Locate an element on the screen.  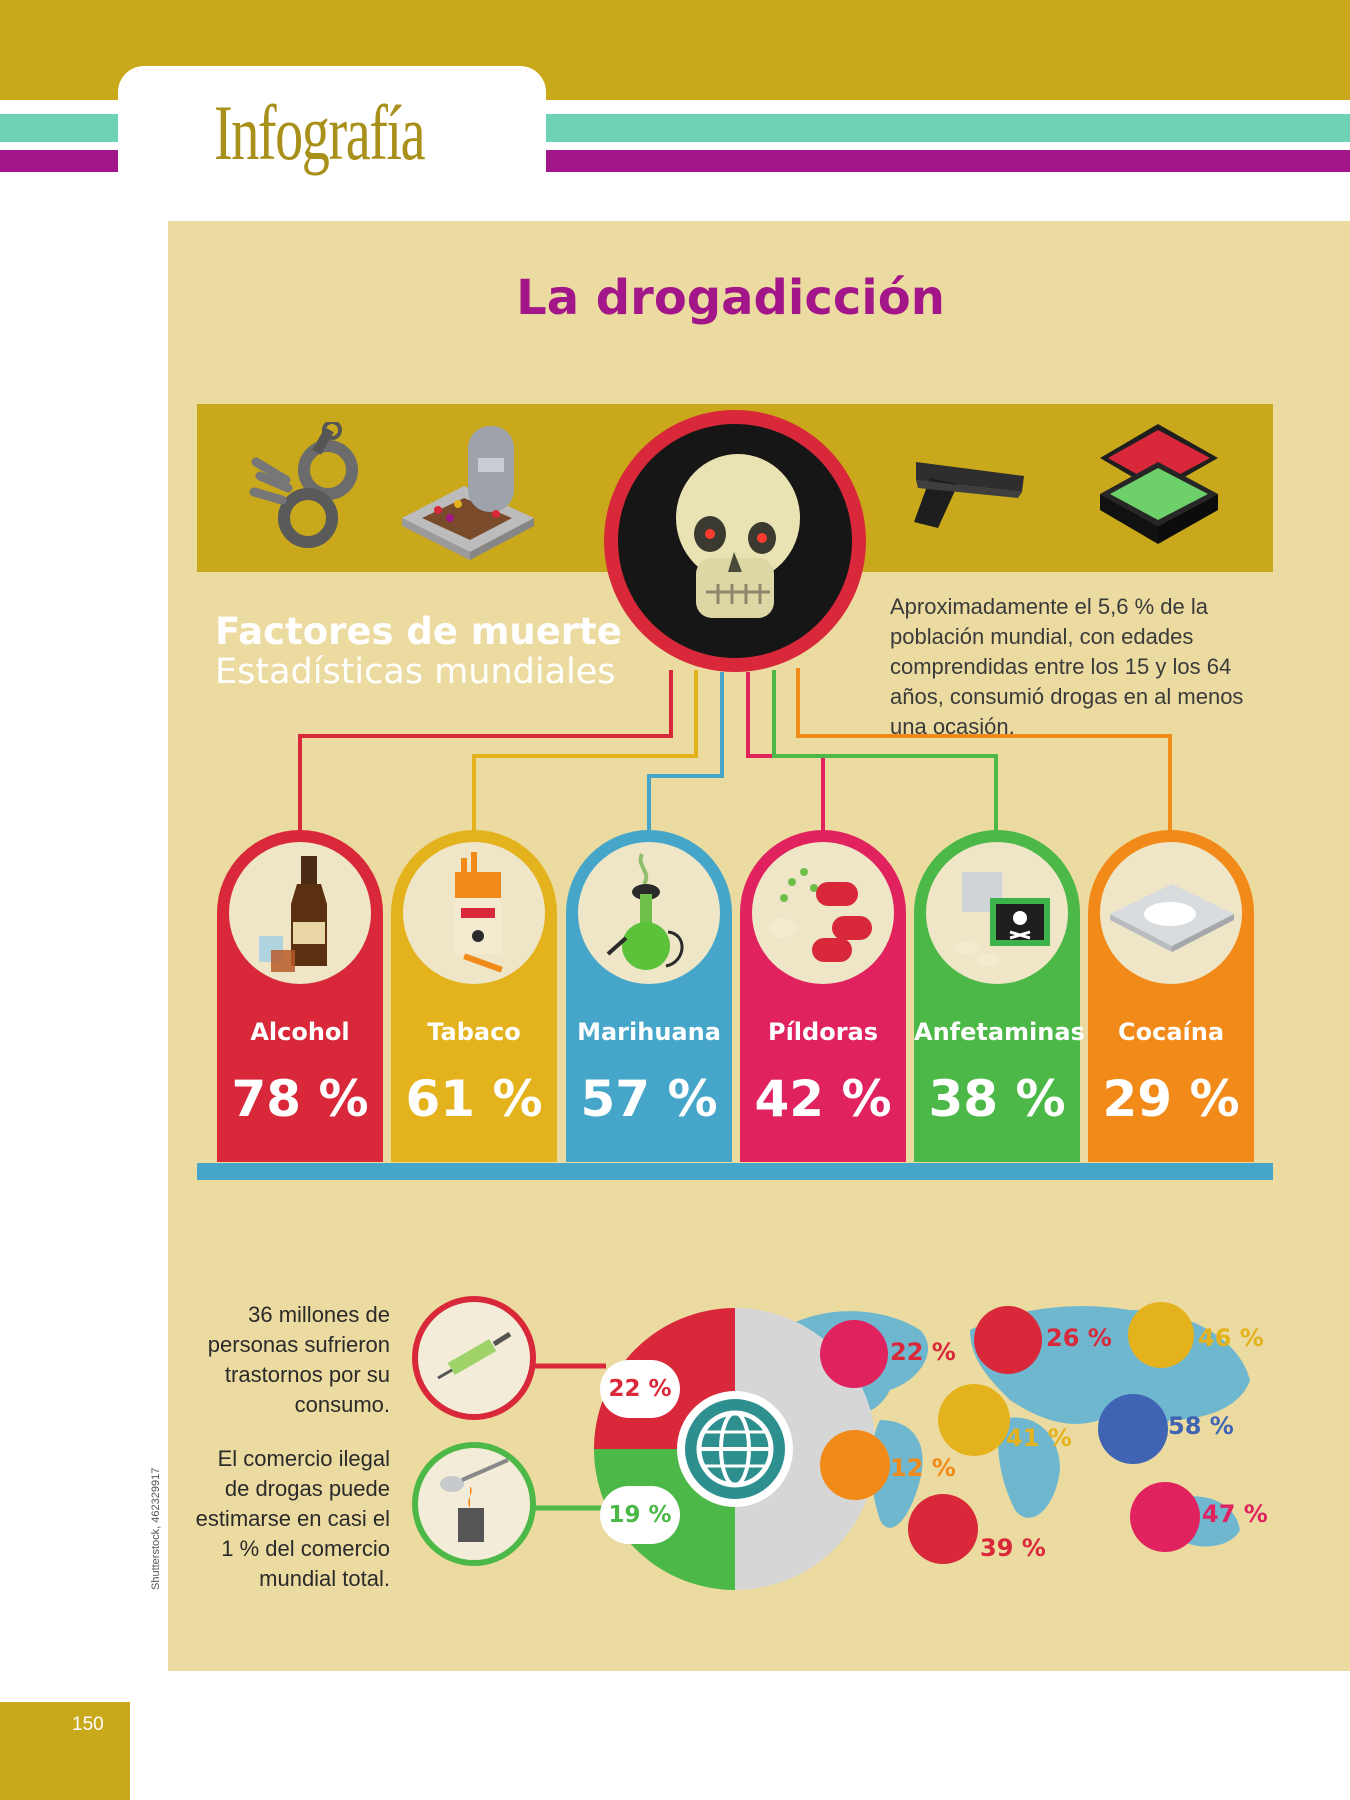
opium-pipe-icon is located at coordinates (1161, 1335).